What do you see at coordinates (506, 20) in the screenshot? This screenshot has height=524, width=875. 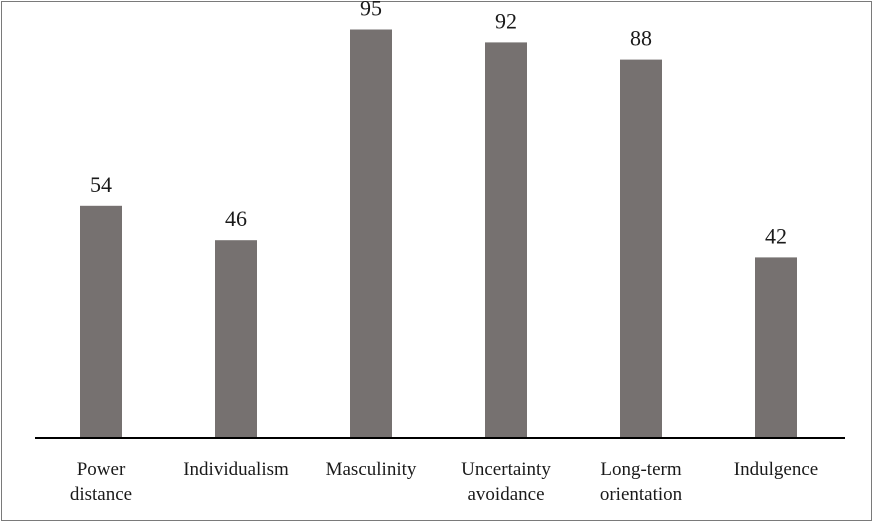 I see `value-label-3: 92` at bounding box center [506, 20].